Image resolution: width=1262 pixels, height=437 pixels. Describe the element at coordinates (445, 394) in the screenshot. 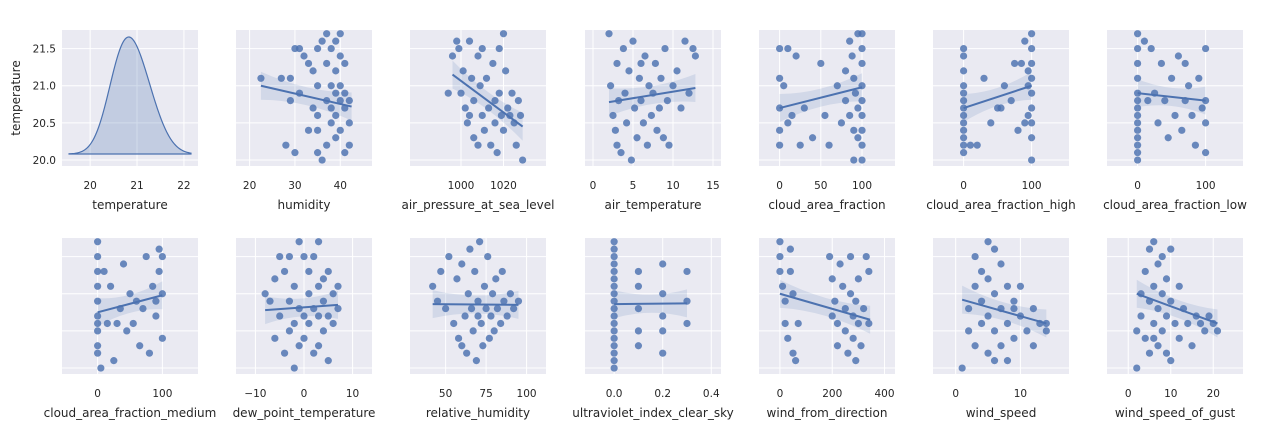

I see `x-tick-label: 50` at that location.